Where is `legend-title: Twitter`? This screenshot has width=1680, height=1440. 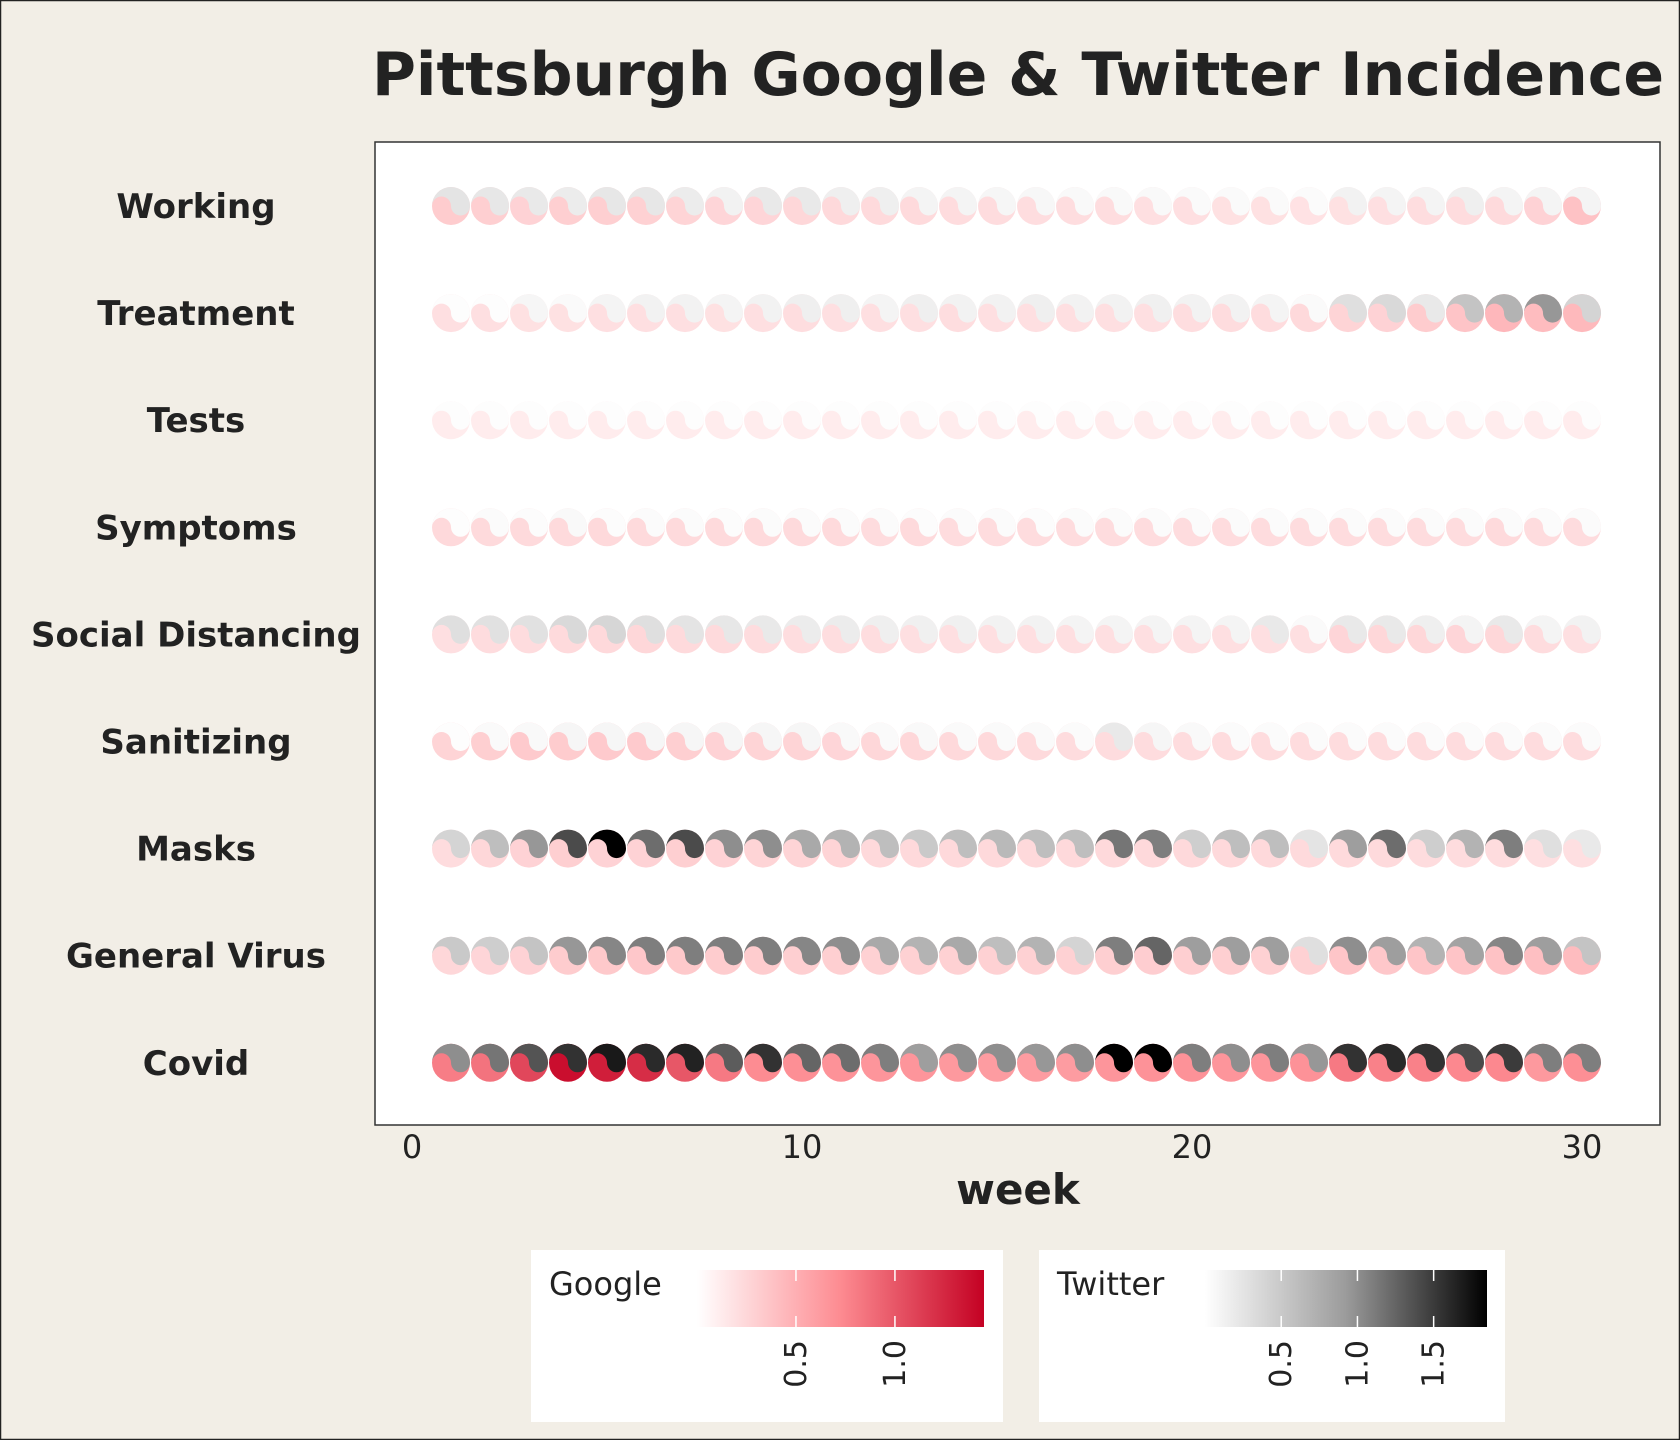 legend-title: Twitter is located at coordinates (1110, 1284).